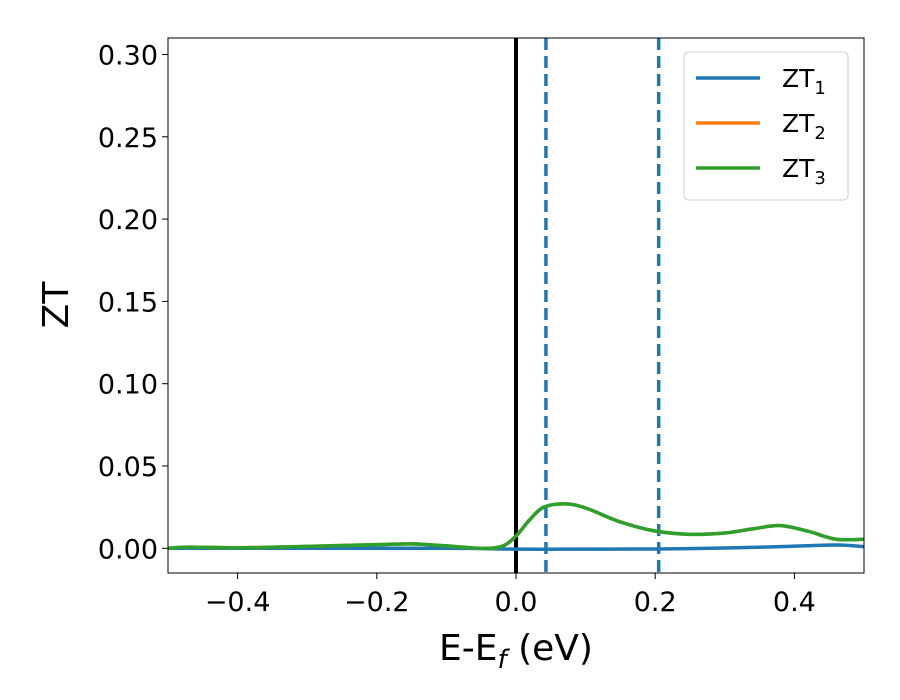 The width and height of the screenshot is (900, 700). What do you see at coordinates (804, 126) in the screenshot?
I see `legend-label-zt2: ZT2` at bounding box center [804, 126].